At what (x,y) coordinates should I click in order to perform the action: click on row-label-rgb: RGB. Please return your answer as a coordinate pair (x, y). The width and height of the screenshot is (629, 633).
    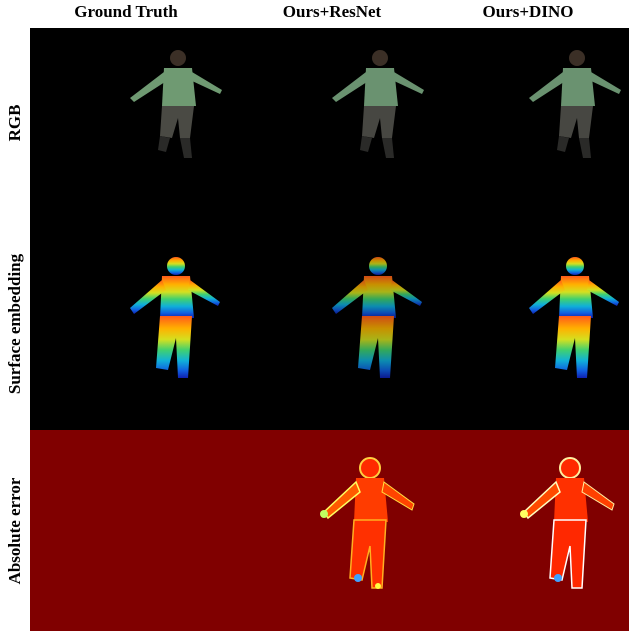
    Looking at the image, I should click on (15, 123).